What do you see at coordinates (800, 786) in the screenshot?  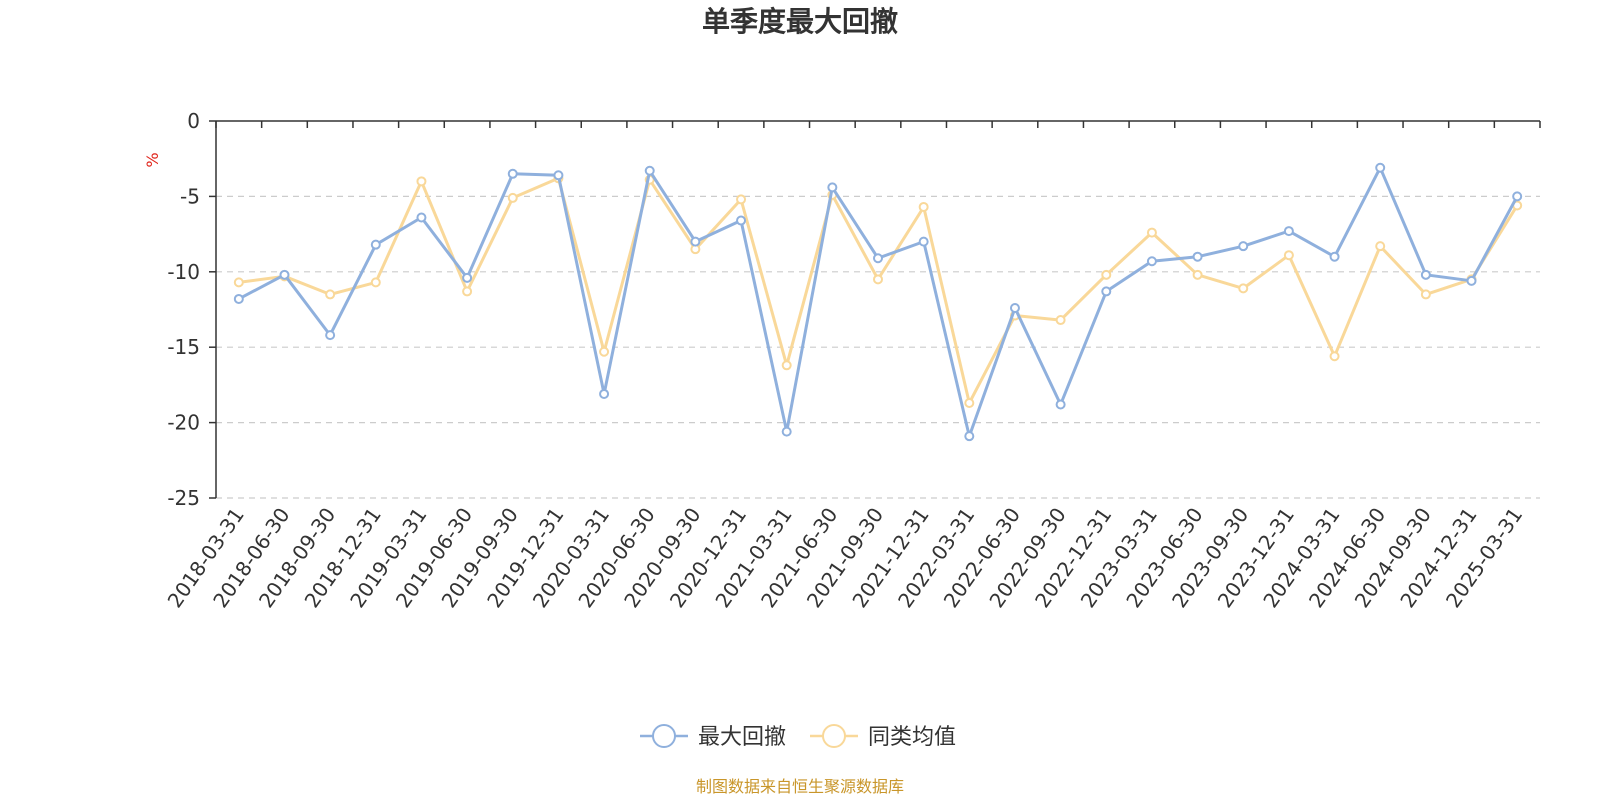 I see `source-note: 制图数据来自恒生聚源数据库` at bounding box center [800, 786].